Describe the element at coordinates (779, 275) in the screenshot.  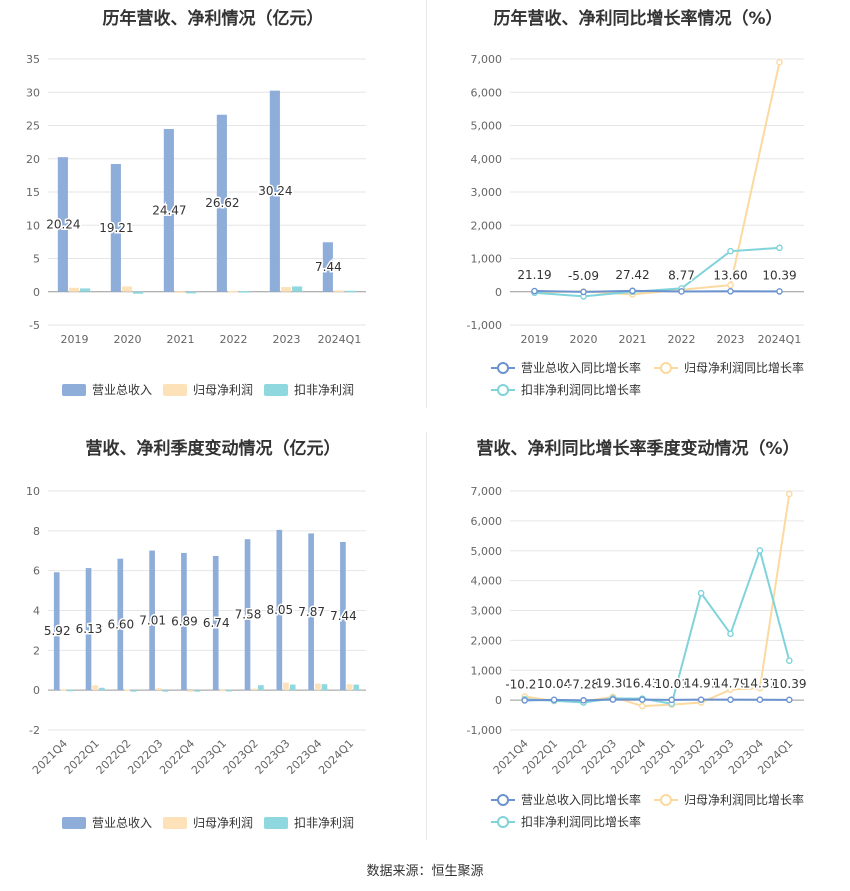
I see `data-label: 10.39` at that location.